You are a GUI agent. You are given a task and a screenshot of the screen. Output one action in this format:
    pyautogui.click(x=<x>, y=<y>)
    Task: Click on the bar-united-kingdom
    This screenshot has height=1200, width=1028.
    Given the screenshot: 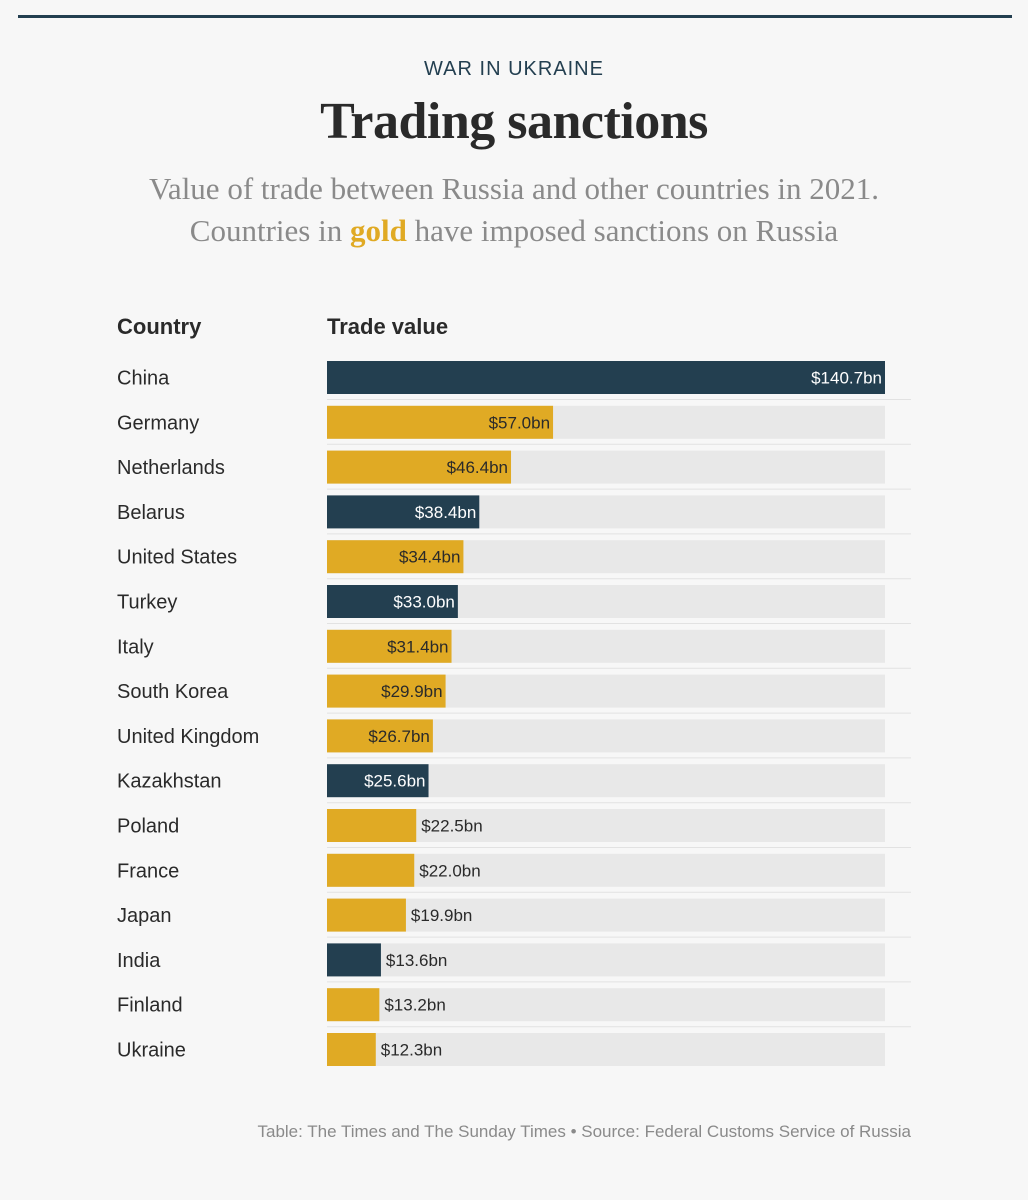 What is the action you would take?
    pyautogui.click(x=380, y=736)
    